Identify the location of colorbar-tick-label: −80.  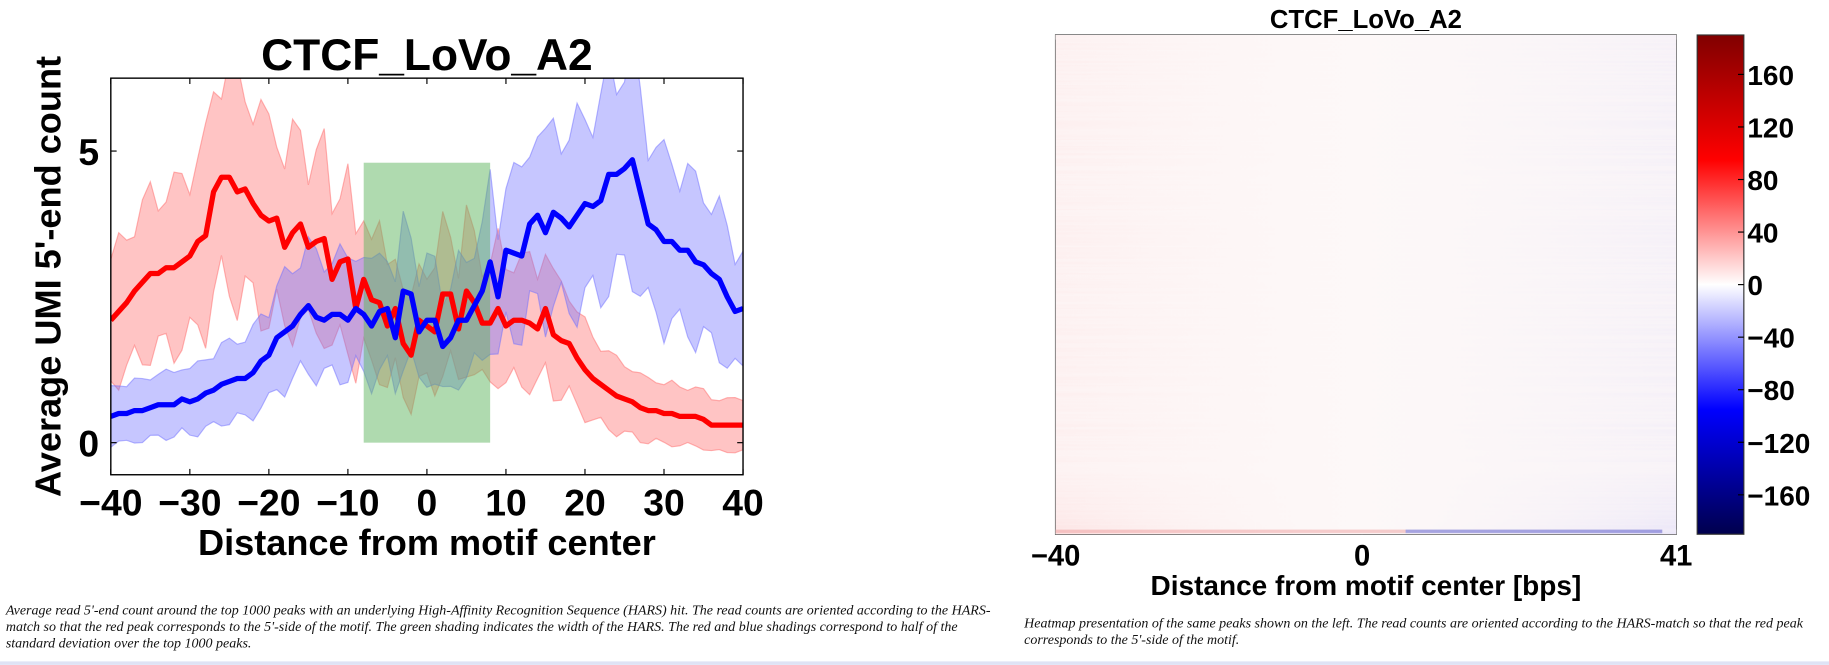
(1770, 390).